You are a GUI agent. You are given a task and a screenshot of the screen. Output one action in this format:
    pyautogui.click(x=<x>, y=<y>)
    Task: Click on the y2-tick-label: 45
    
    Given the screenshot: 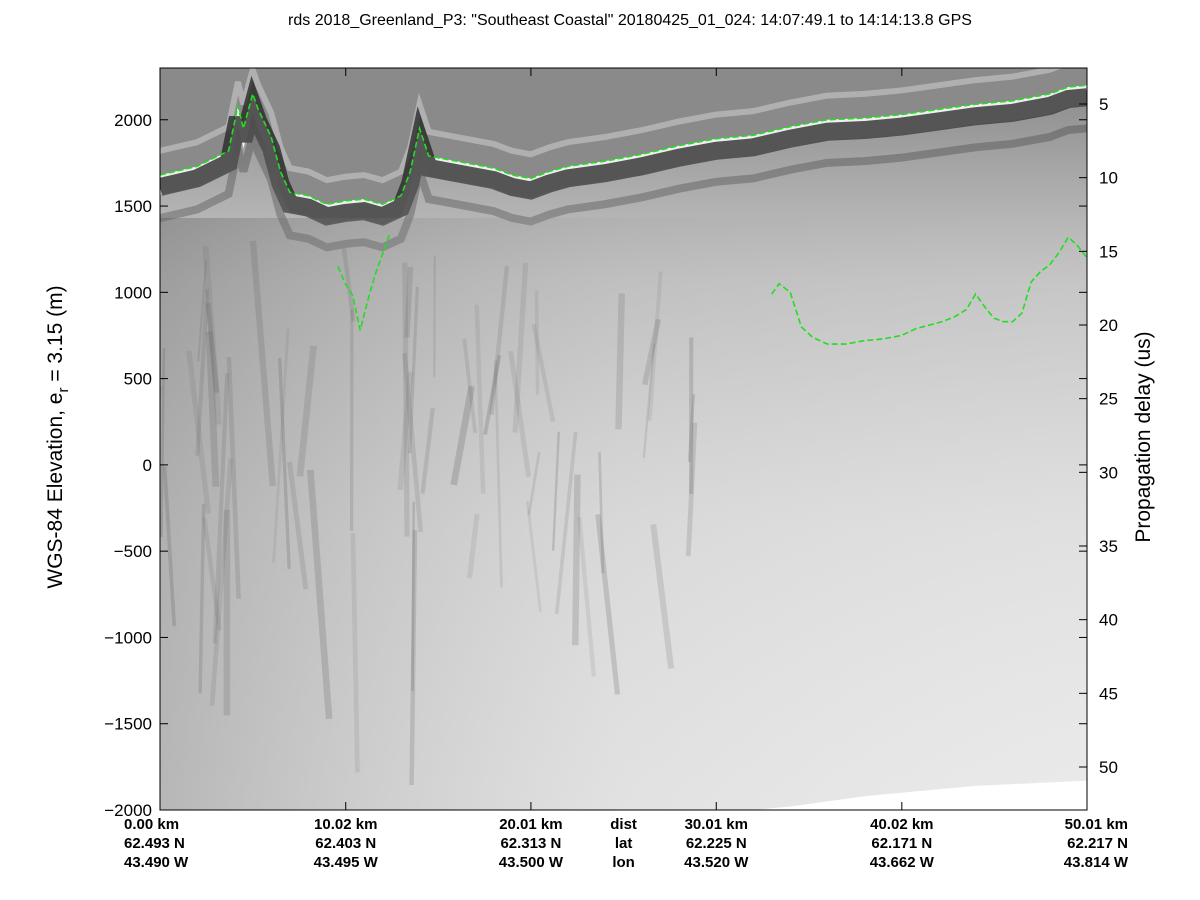 What is the action you would take?
    pyautogui.click(x=1108, y=693)
    